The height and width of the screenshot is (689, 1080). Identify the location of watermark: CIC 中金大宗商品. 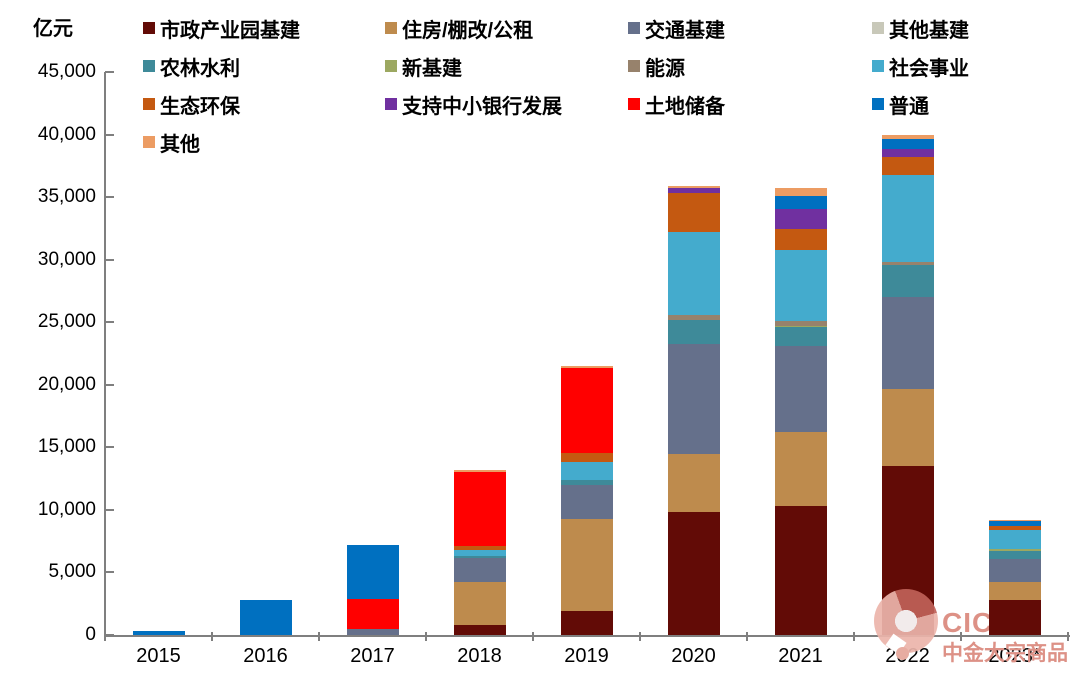
(977, 627).